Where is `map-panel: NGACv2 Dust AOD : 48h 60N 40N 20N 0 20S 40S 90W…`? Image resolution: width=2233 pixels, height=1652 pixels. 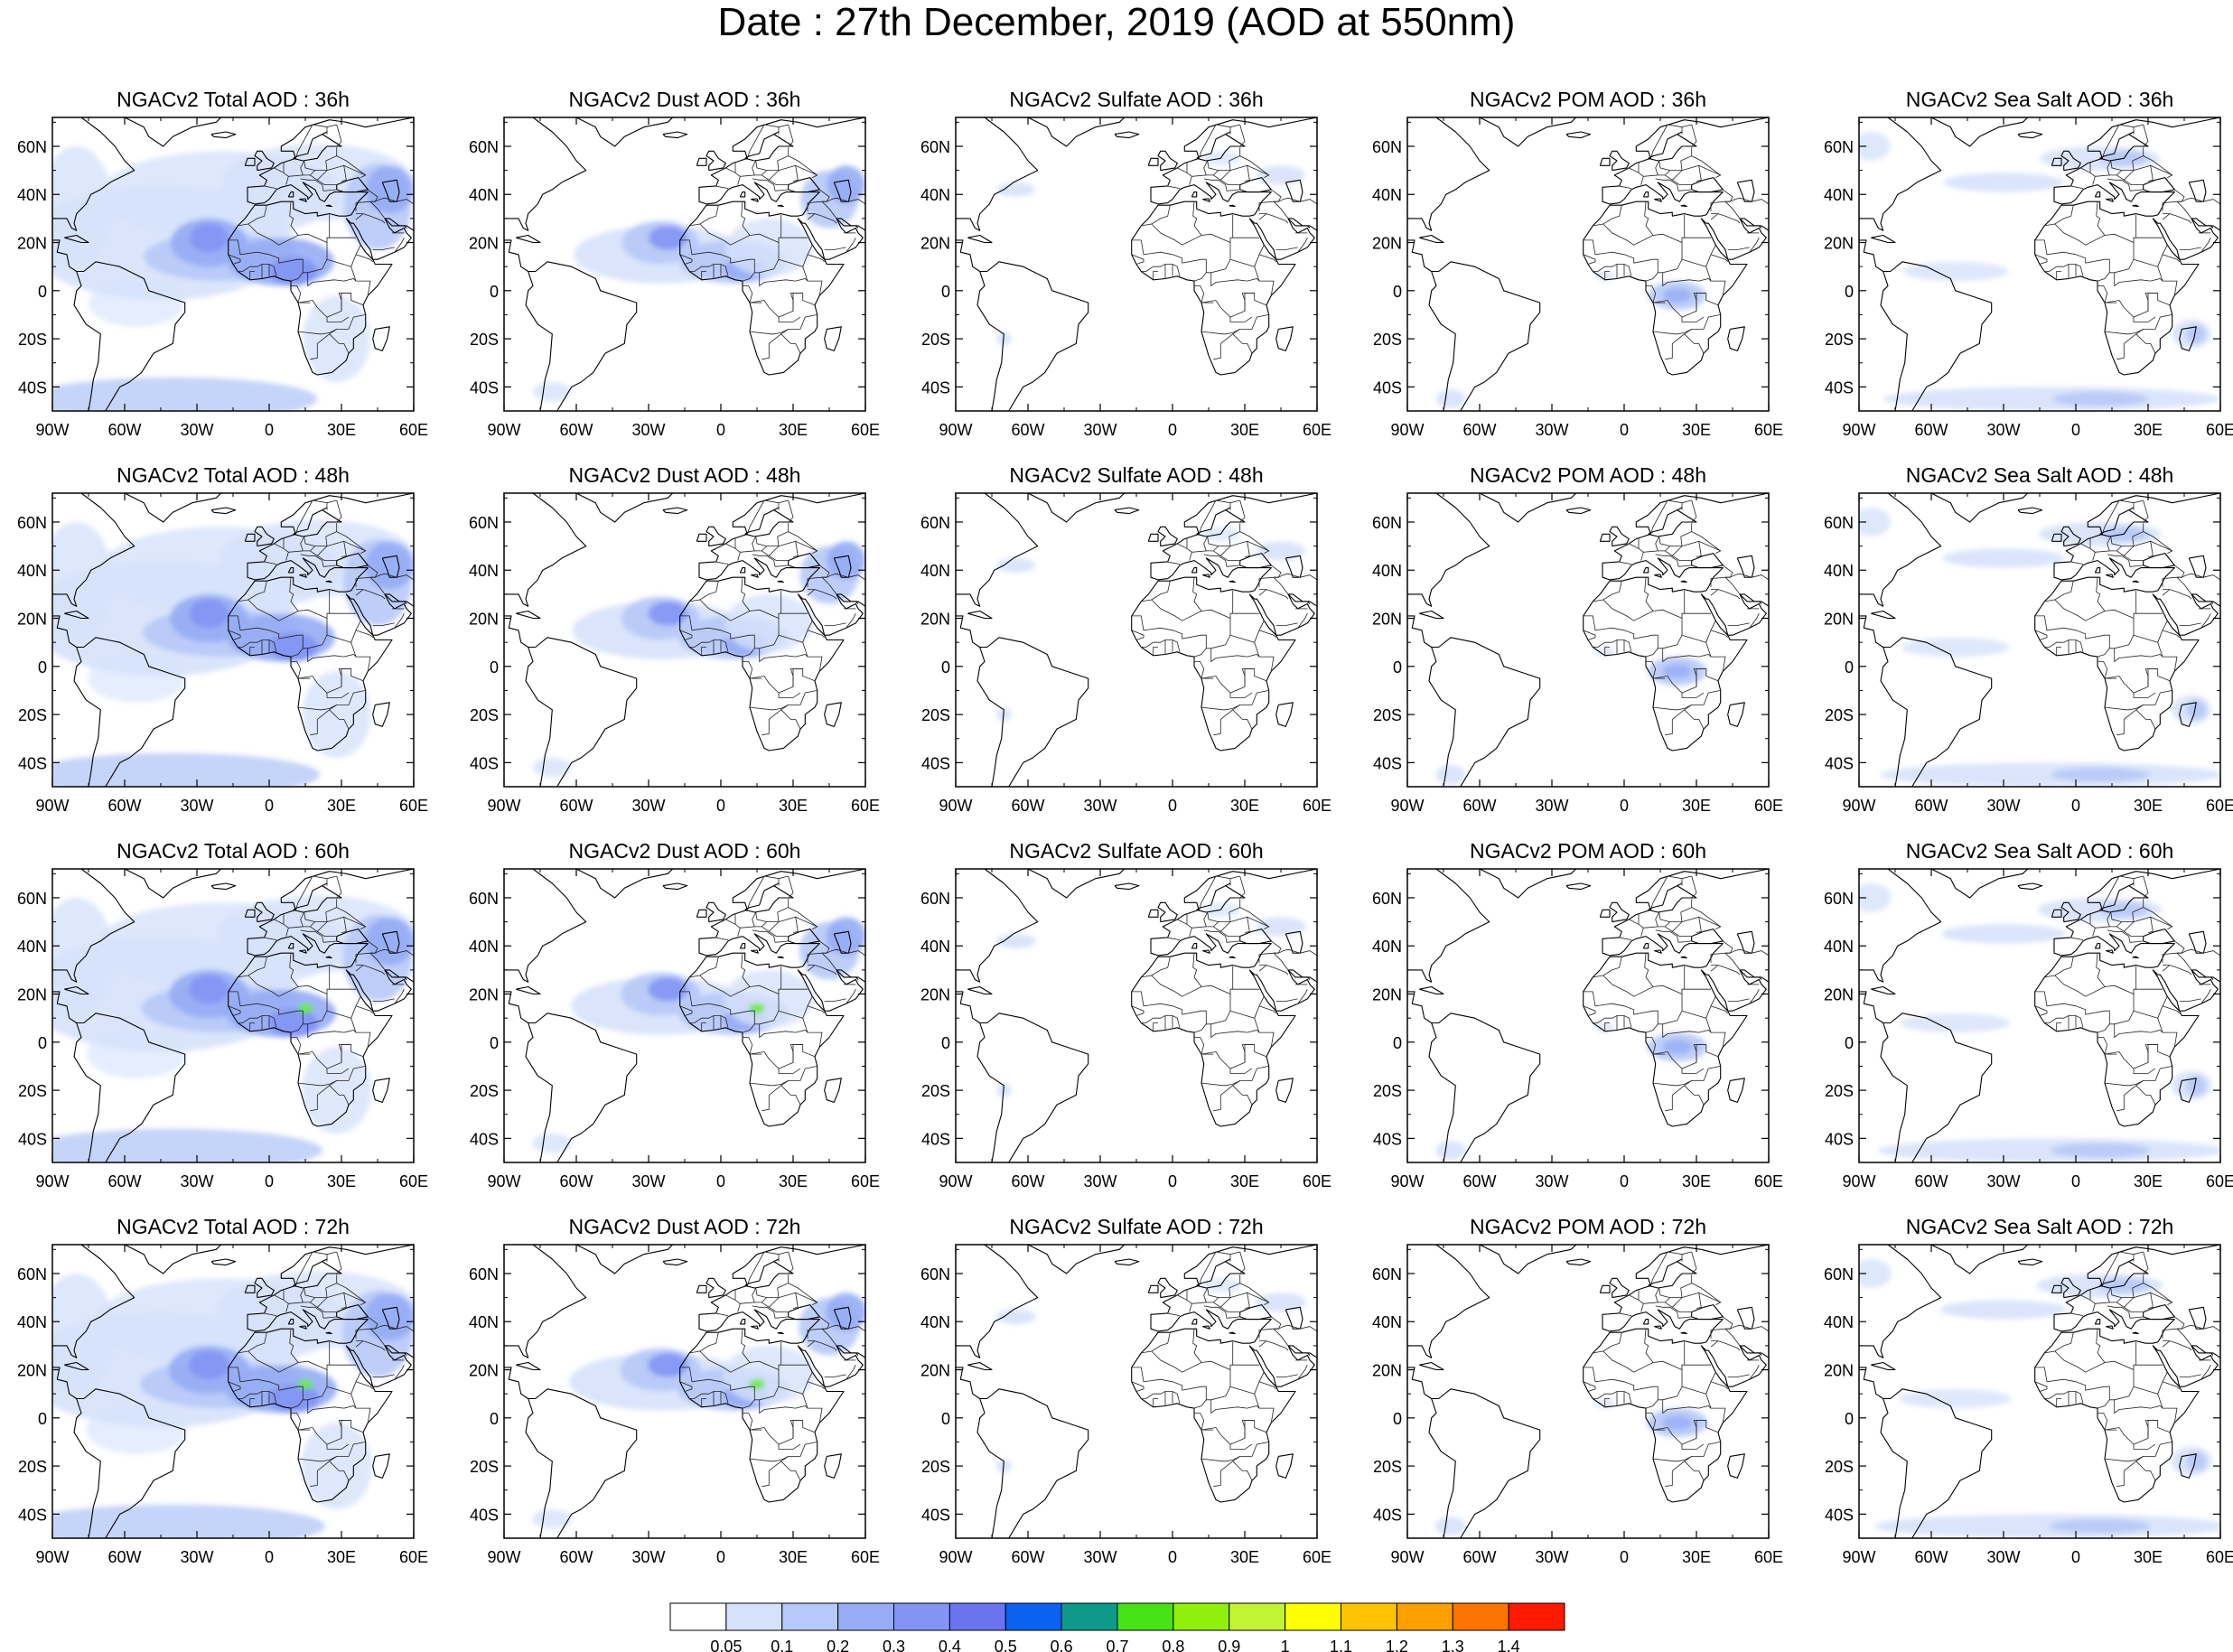
map-panel: NGACv2 Dust AOD : 48h 60N 40N 20N 0 20S 40S 90W… is located at coordinates (674, 639).